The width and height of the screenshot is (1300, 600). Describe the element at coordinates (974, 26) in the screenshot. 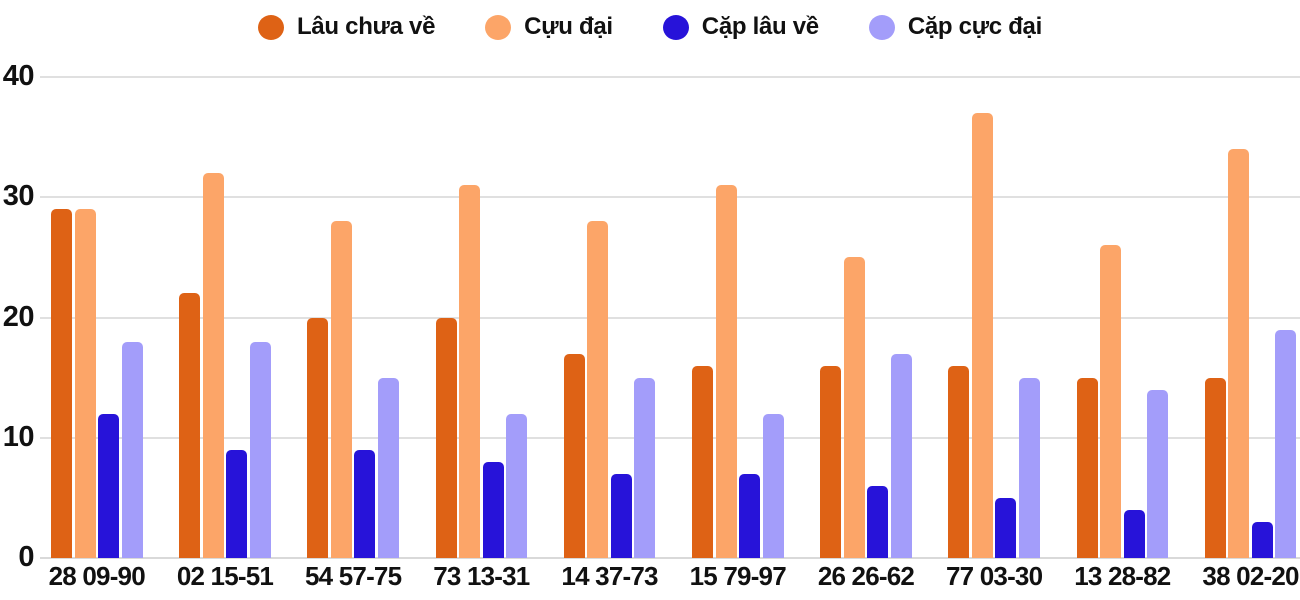

I see `legend-label: Cặp cực đại` at that location.